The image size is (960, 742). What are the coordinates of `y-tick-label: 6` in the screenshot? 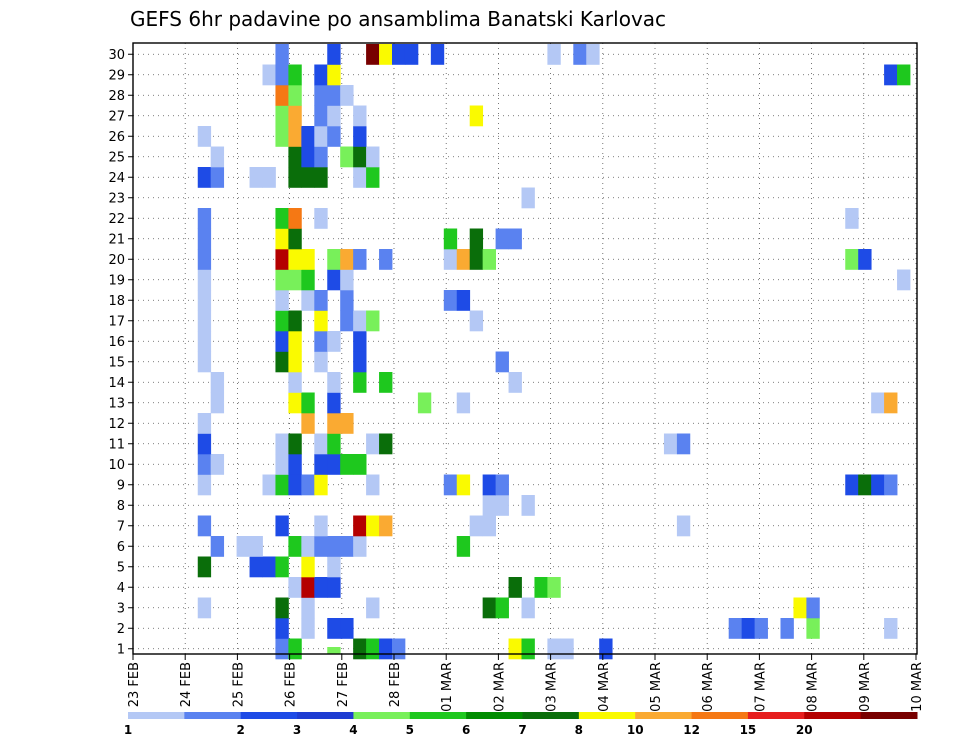 It's located at (121, 547).